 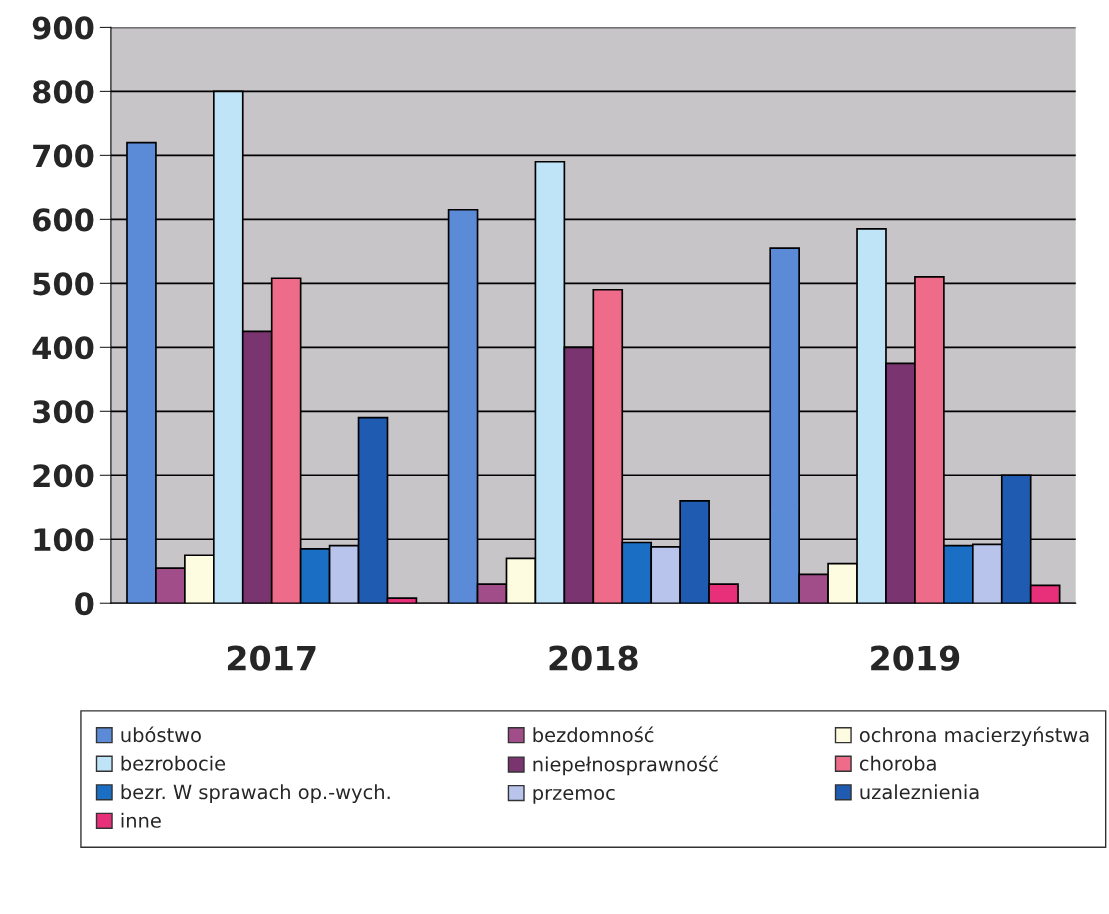 What do you see at coordinates (897, 763) in the screenshot?
I see `legend-label: choroba` at bounding box center [897, 763].